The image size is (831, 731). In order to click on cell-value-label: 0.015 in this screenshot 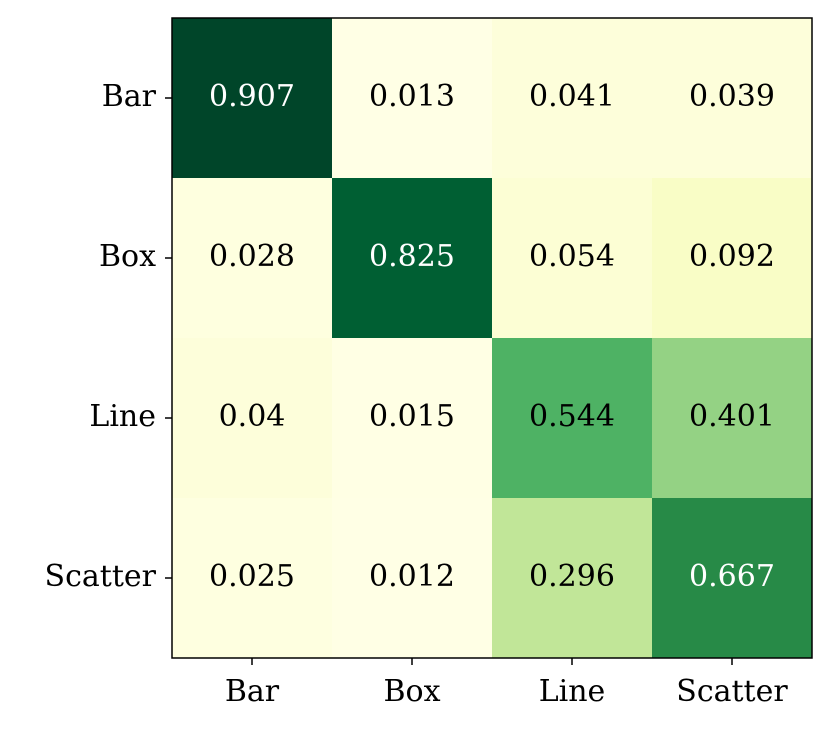, I will do `click(412, 416)`.